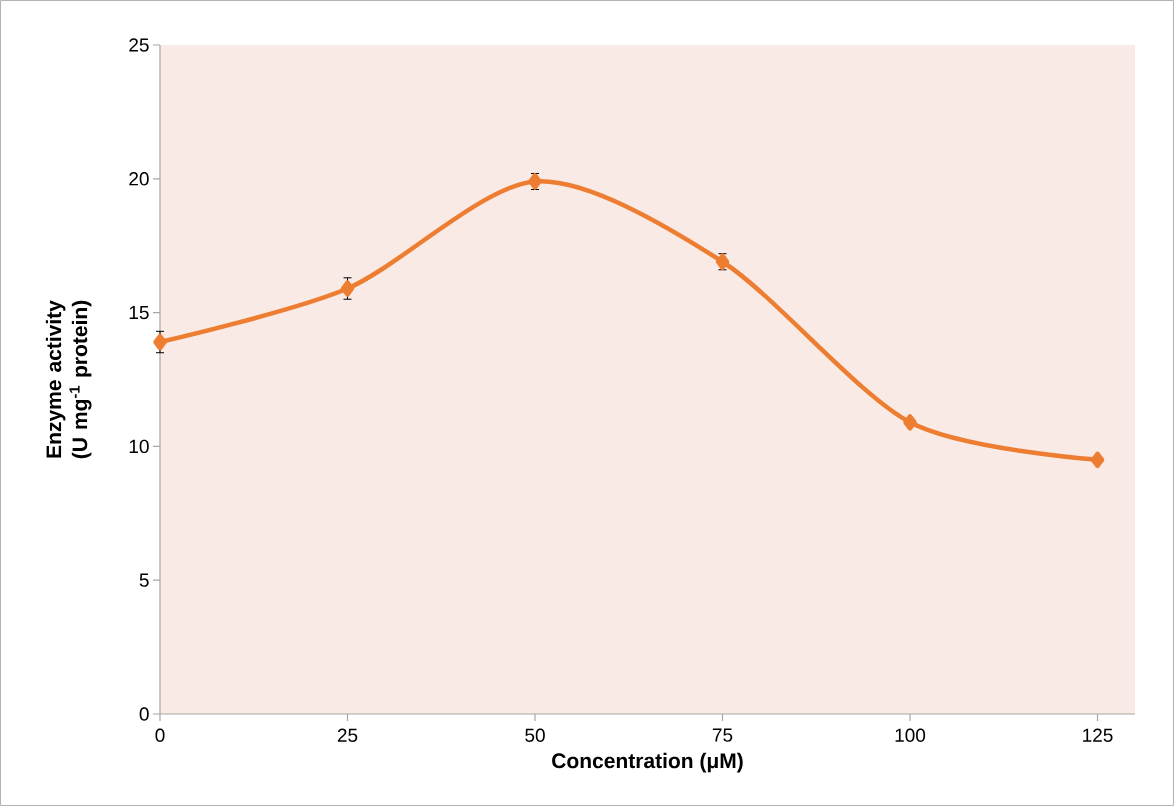 The height and width of the screenshot is (806, 1174). What do you see at coordinates (647, 762) in the screenshot?
I see `x-axis-title: Concentration (μM)` at bounding box center [647, 762].